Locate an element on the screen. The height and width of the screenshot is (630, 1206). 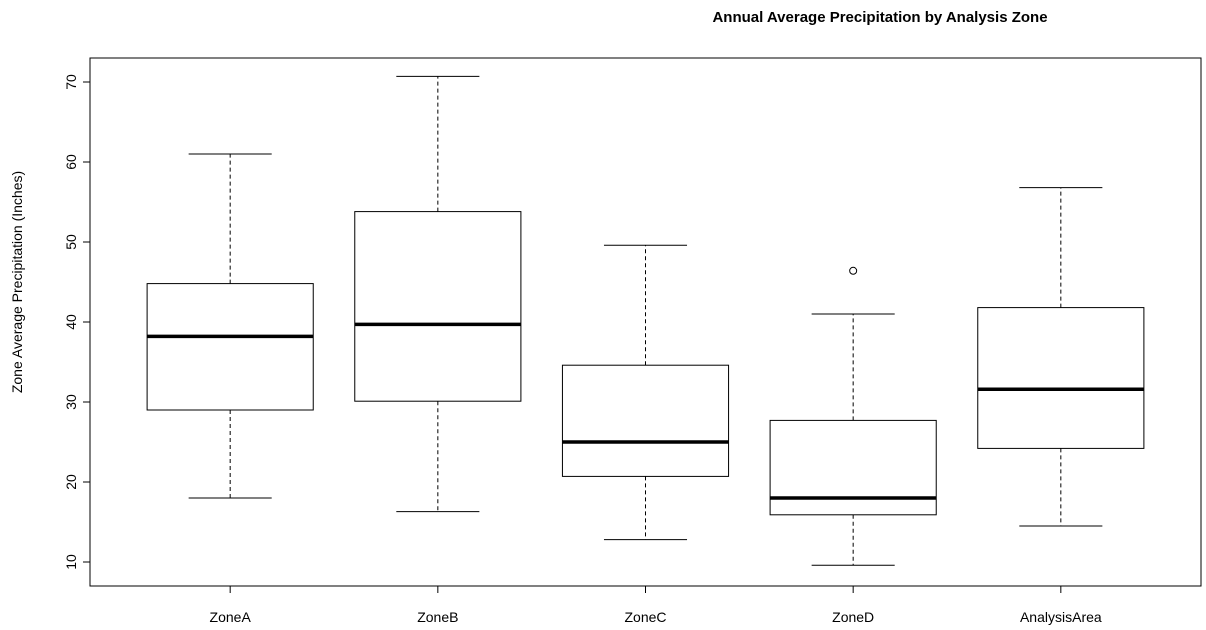
y-tick-label: 40 is located at coordinates (71, 322).